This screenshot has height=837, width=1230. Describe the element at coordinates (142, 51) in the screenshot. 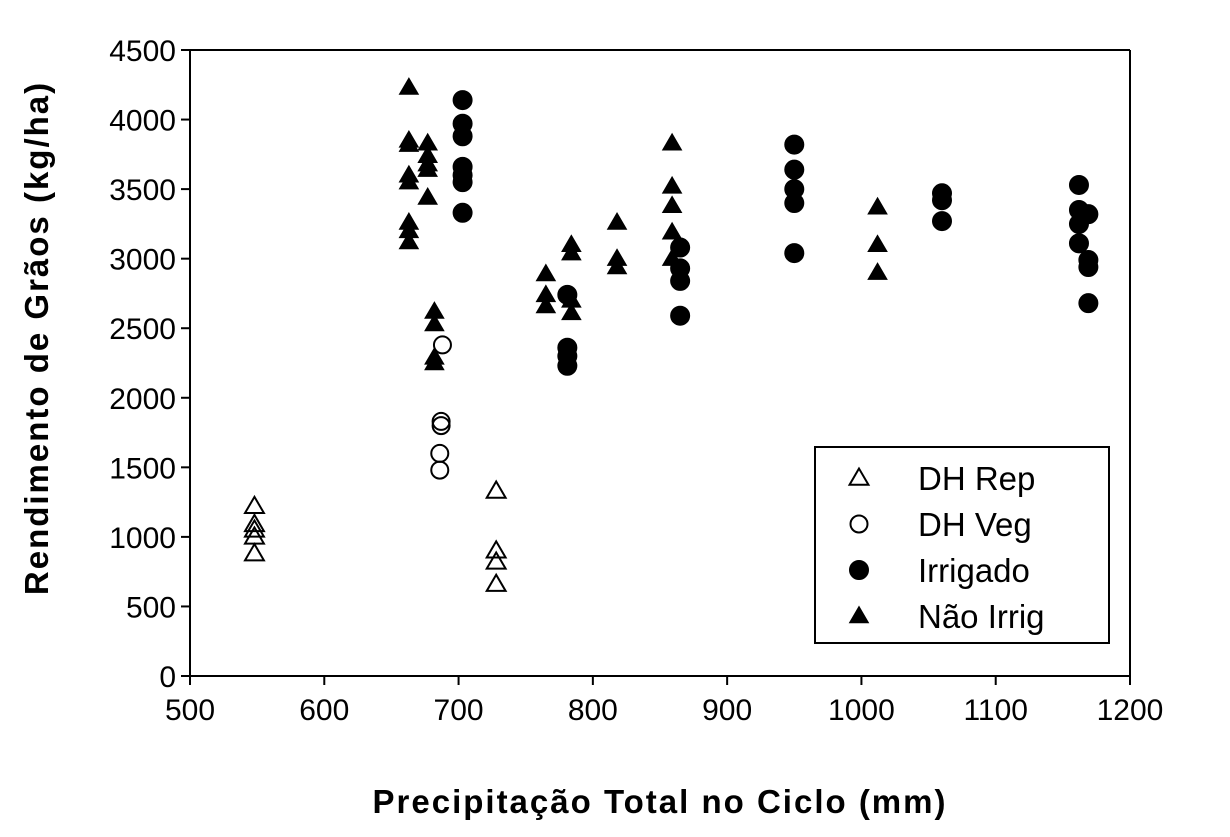

I see `y-tick-label: 4500` at that location.